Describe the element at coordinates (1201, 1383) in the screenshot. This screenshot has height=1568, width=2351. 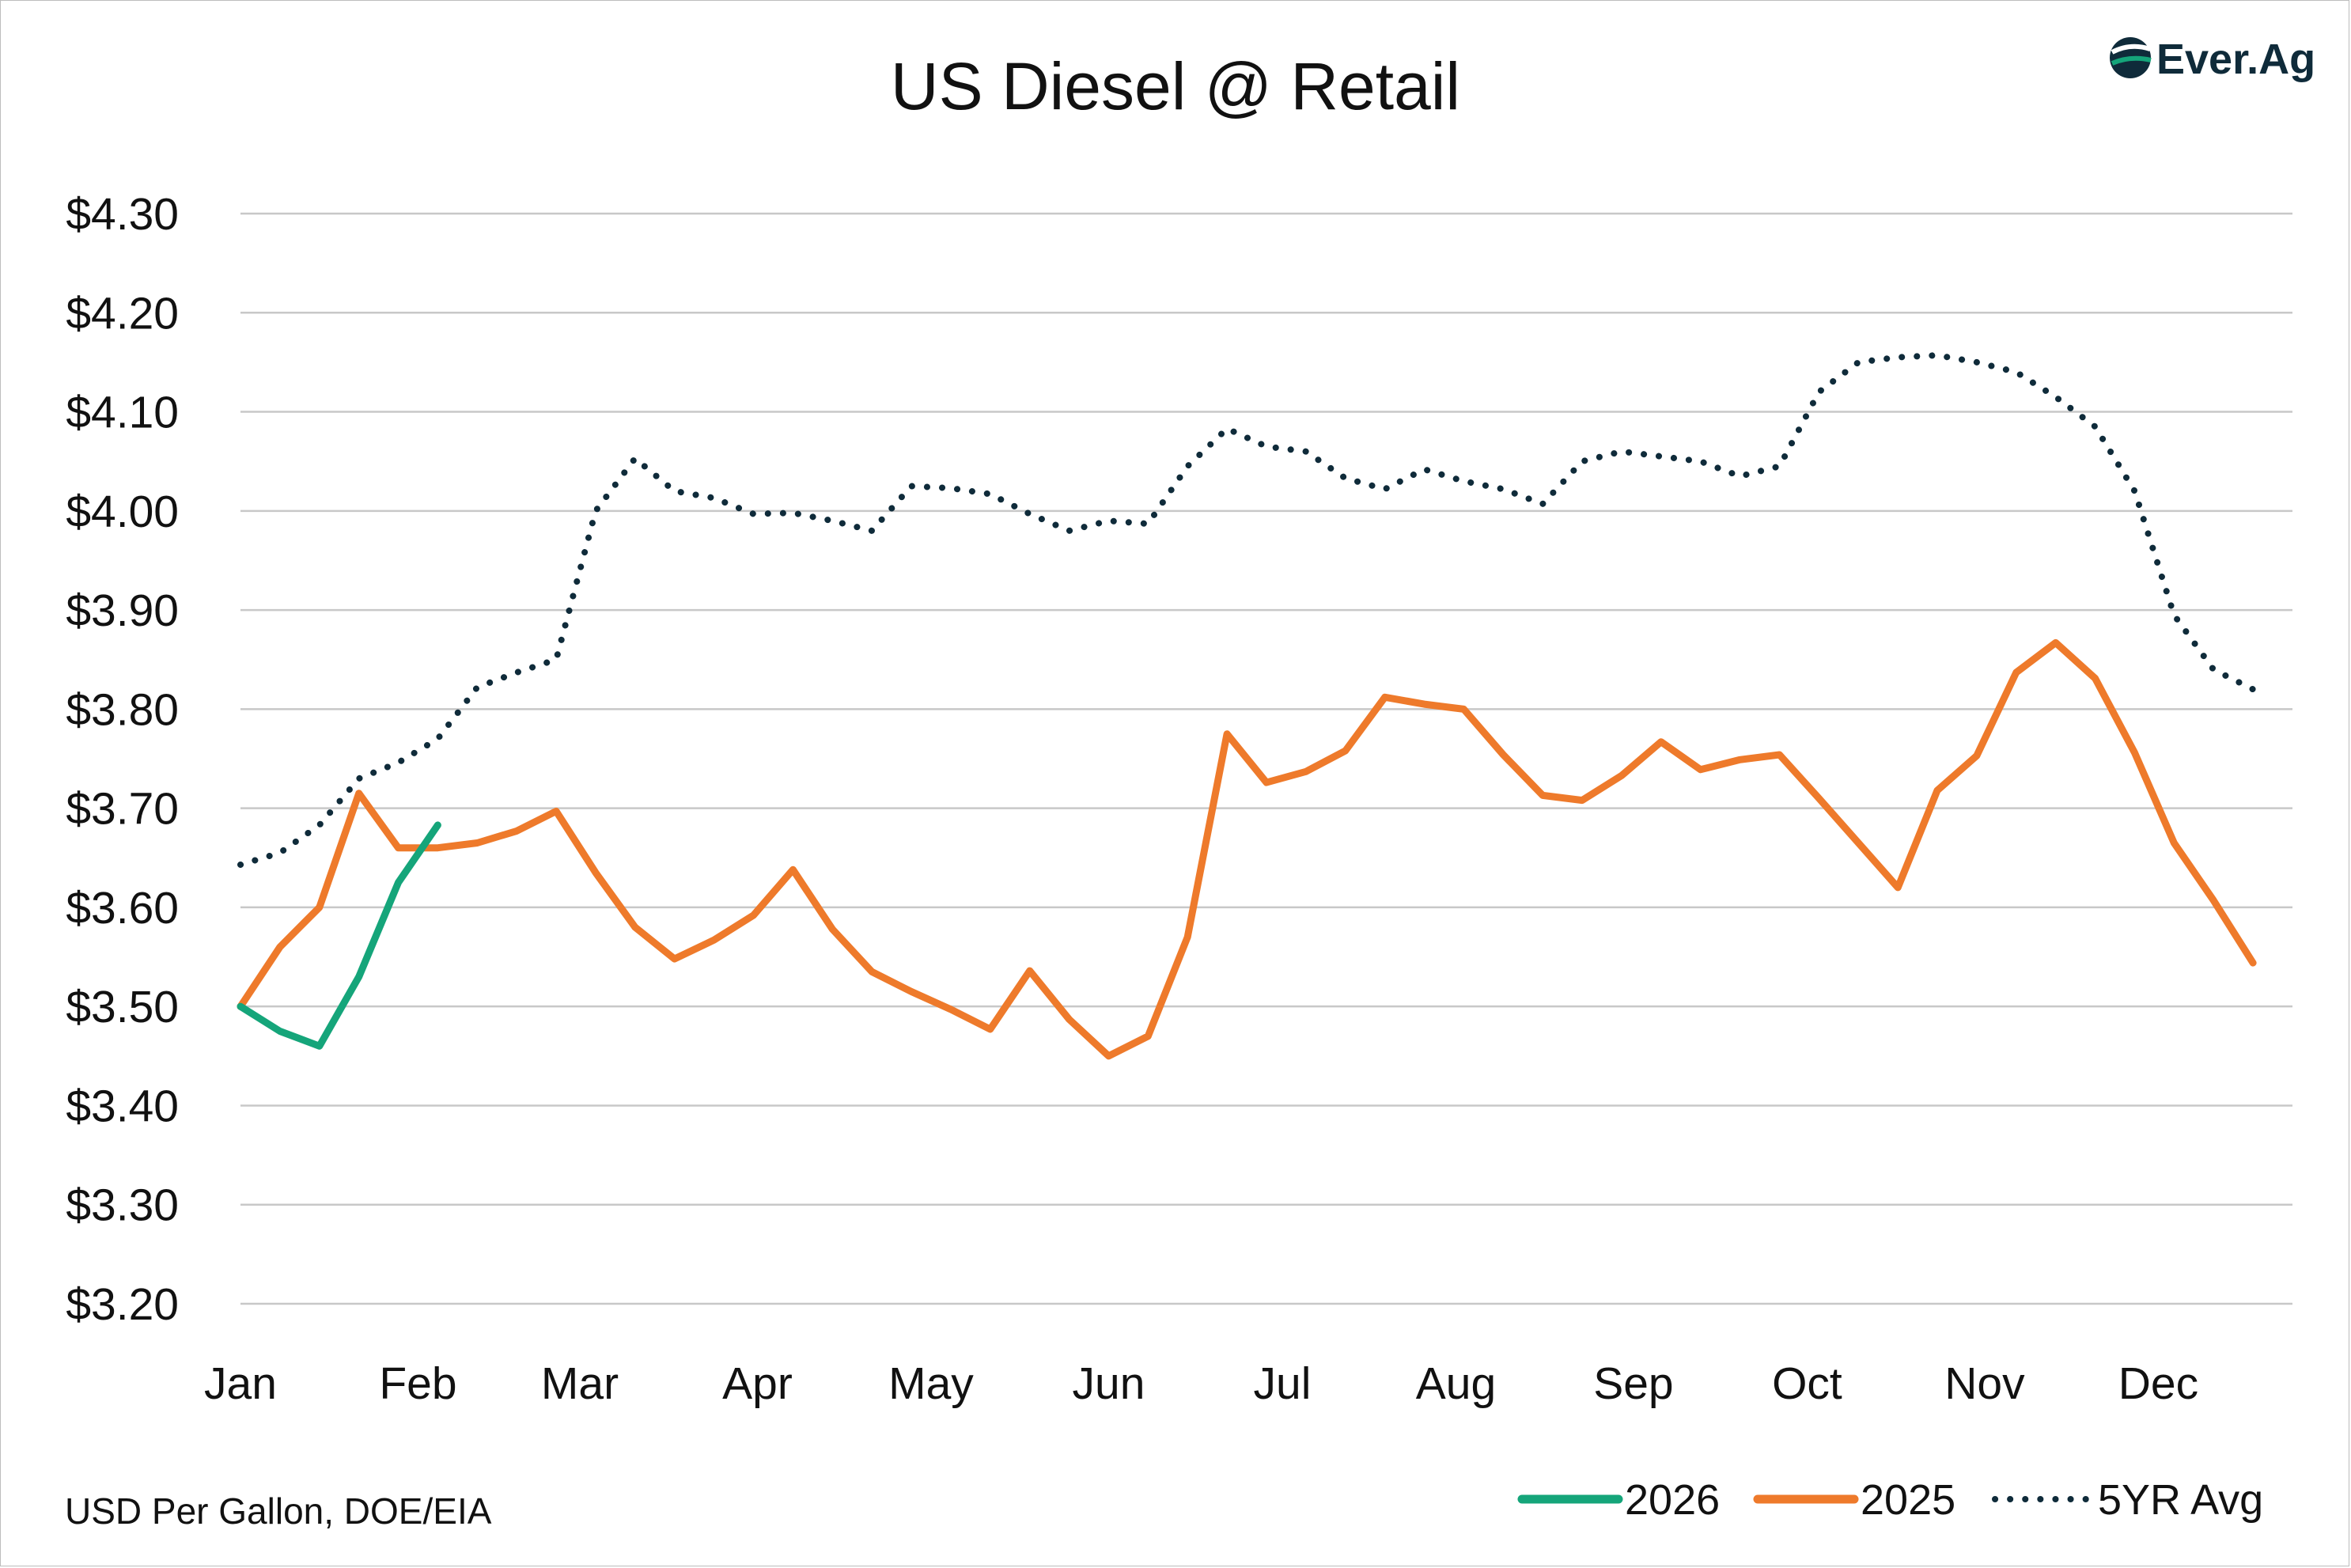
I see `x-axis-ticks: Jan Feb Mar Apr May Jun Jul Aug Sep Oct Nov Dec` at that location.